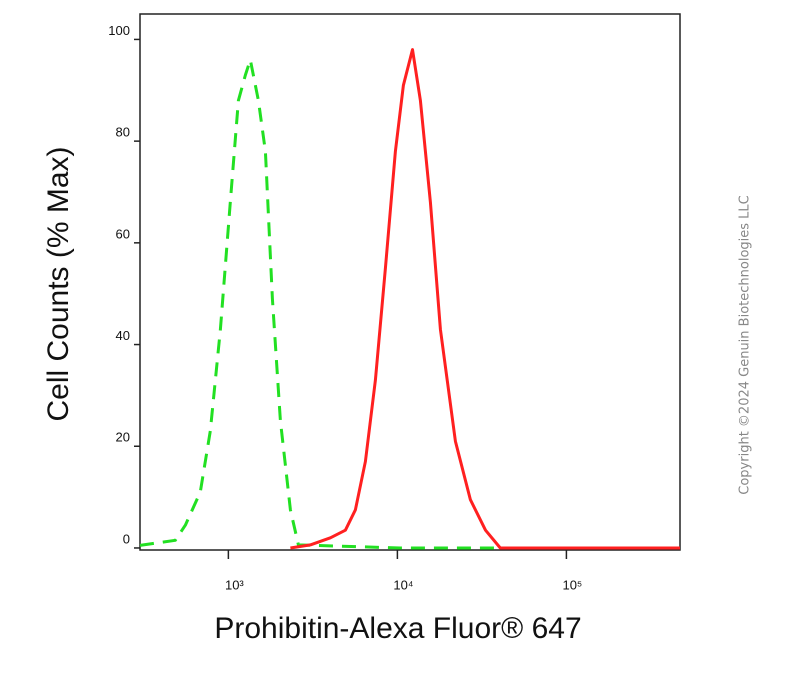 The width and height of the screenshot is (785, 690). What do you see at coordinates (123, 335) in the screenshot?
I see `y-tick-label: 40` at bounding box center [123, 335].